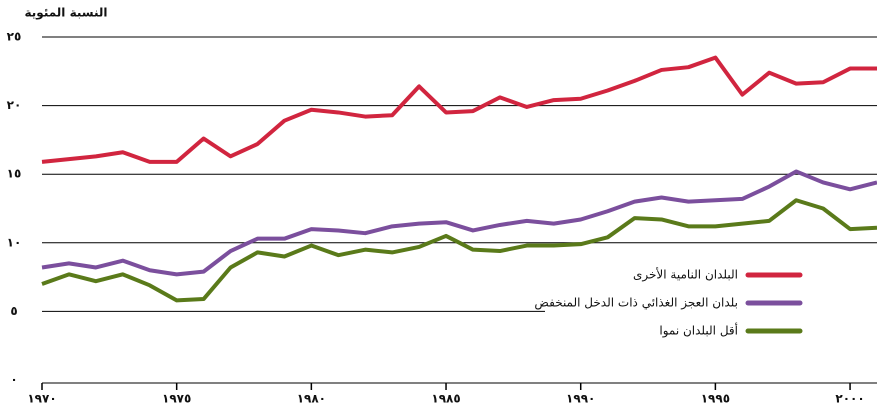 This screenshot has height=409, width=877. I want to click on y-tick-label: ٠, so click(13, 380).